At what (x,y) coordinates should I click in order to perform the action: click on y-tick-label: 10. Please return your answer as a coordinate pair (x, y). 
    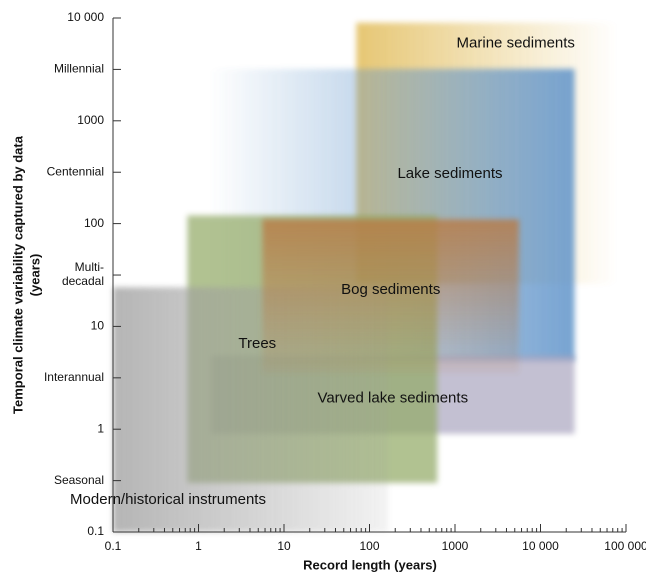
    Looking at the image, I should click on (98, 326).